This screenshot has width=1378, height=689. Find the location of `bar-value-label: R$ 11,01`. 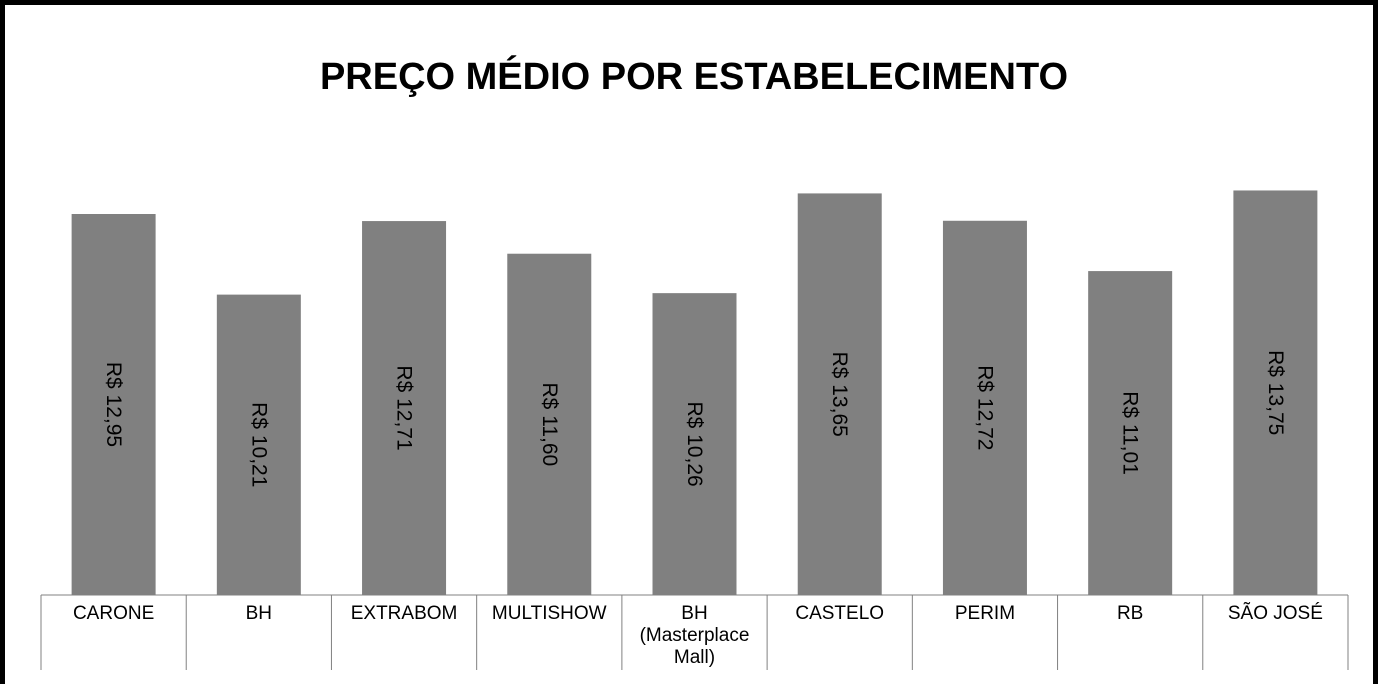

bar-value-label: R$ 11,01 is located at coordinates (1130, 433).